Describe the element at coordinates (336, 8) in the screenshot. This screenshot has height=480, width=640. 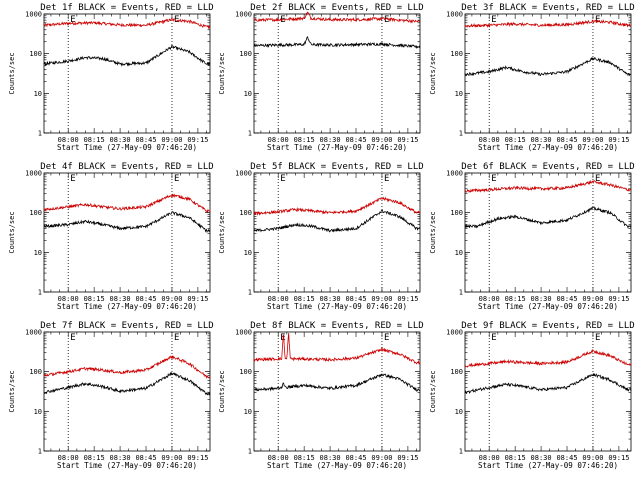
I see `chart-title: Det 2f BLACK = Events, RED = LLD` at that location.